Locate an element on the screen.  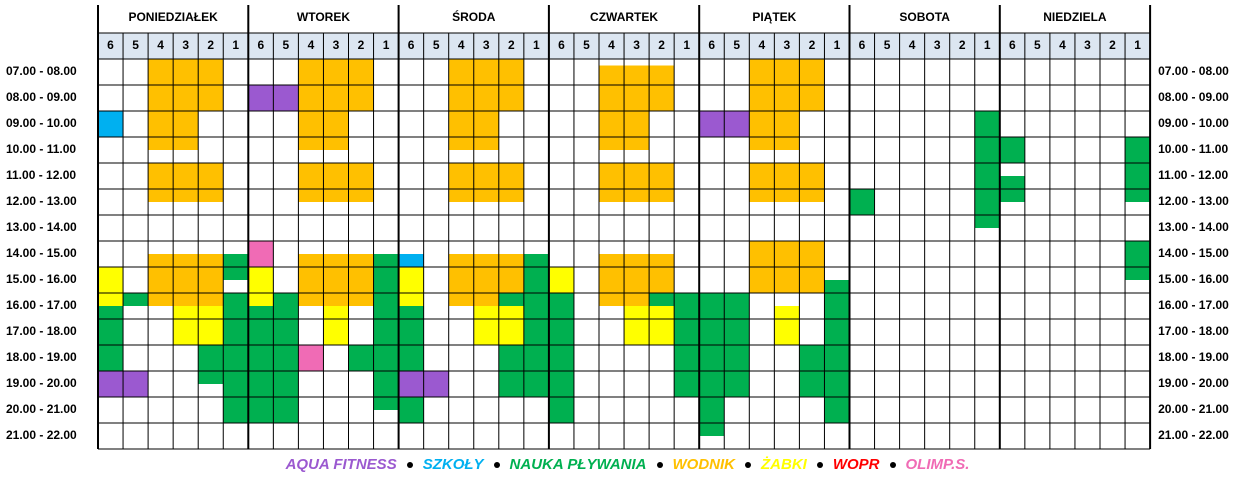
day-label: ŚRODA is located at coordinates (474, 16).